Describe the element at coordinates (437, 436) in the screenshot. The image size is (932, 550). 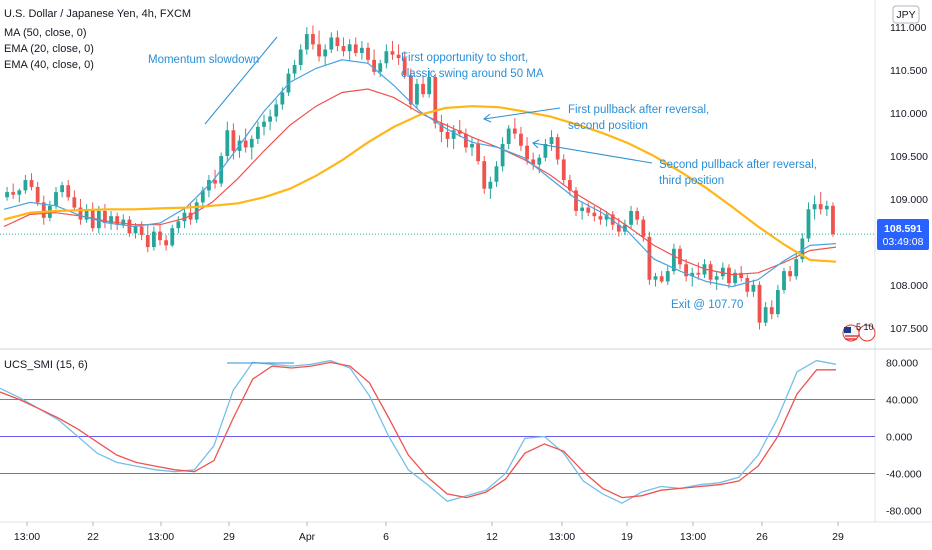
I see `smi-levels` at that location.